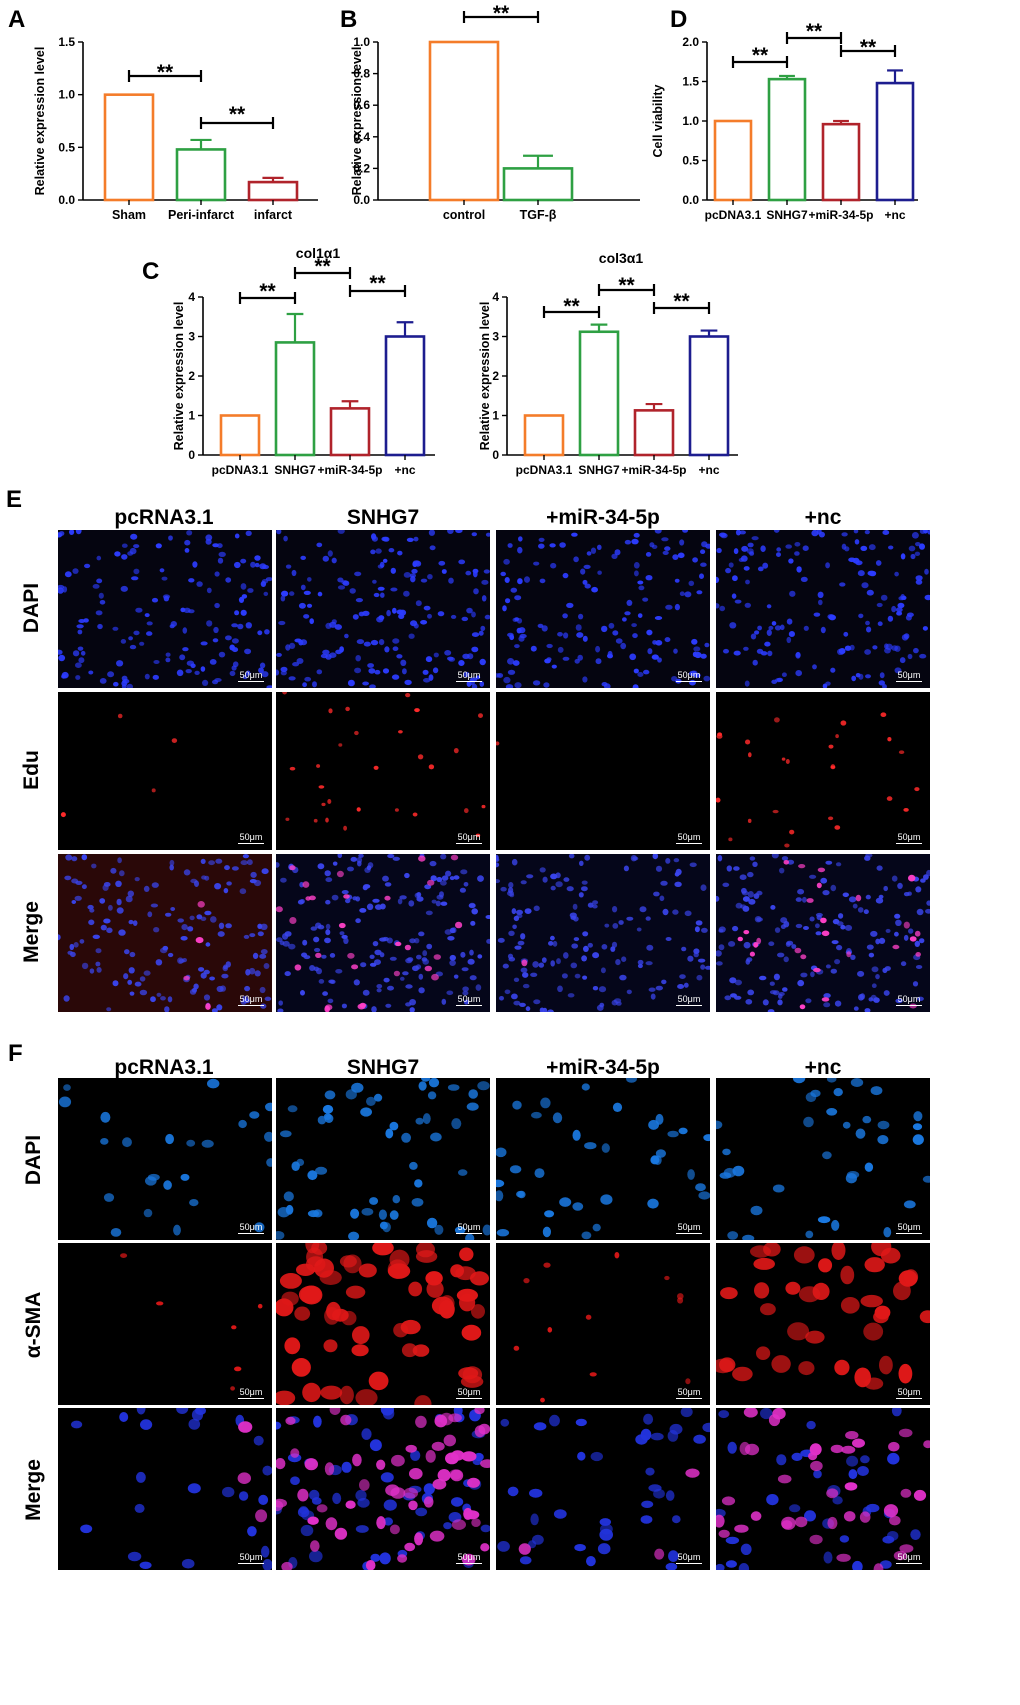 The image size is (1020, 1705). I want to click on y-tick-label: 0.5, so click(66, 147).